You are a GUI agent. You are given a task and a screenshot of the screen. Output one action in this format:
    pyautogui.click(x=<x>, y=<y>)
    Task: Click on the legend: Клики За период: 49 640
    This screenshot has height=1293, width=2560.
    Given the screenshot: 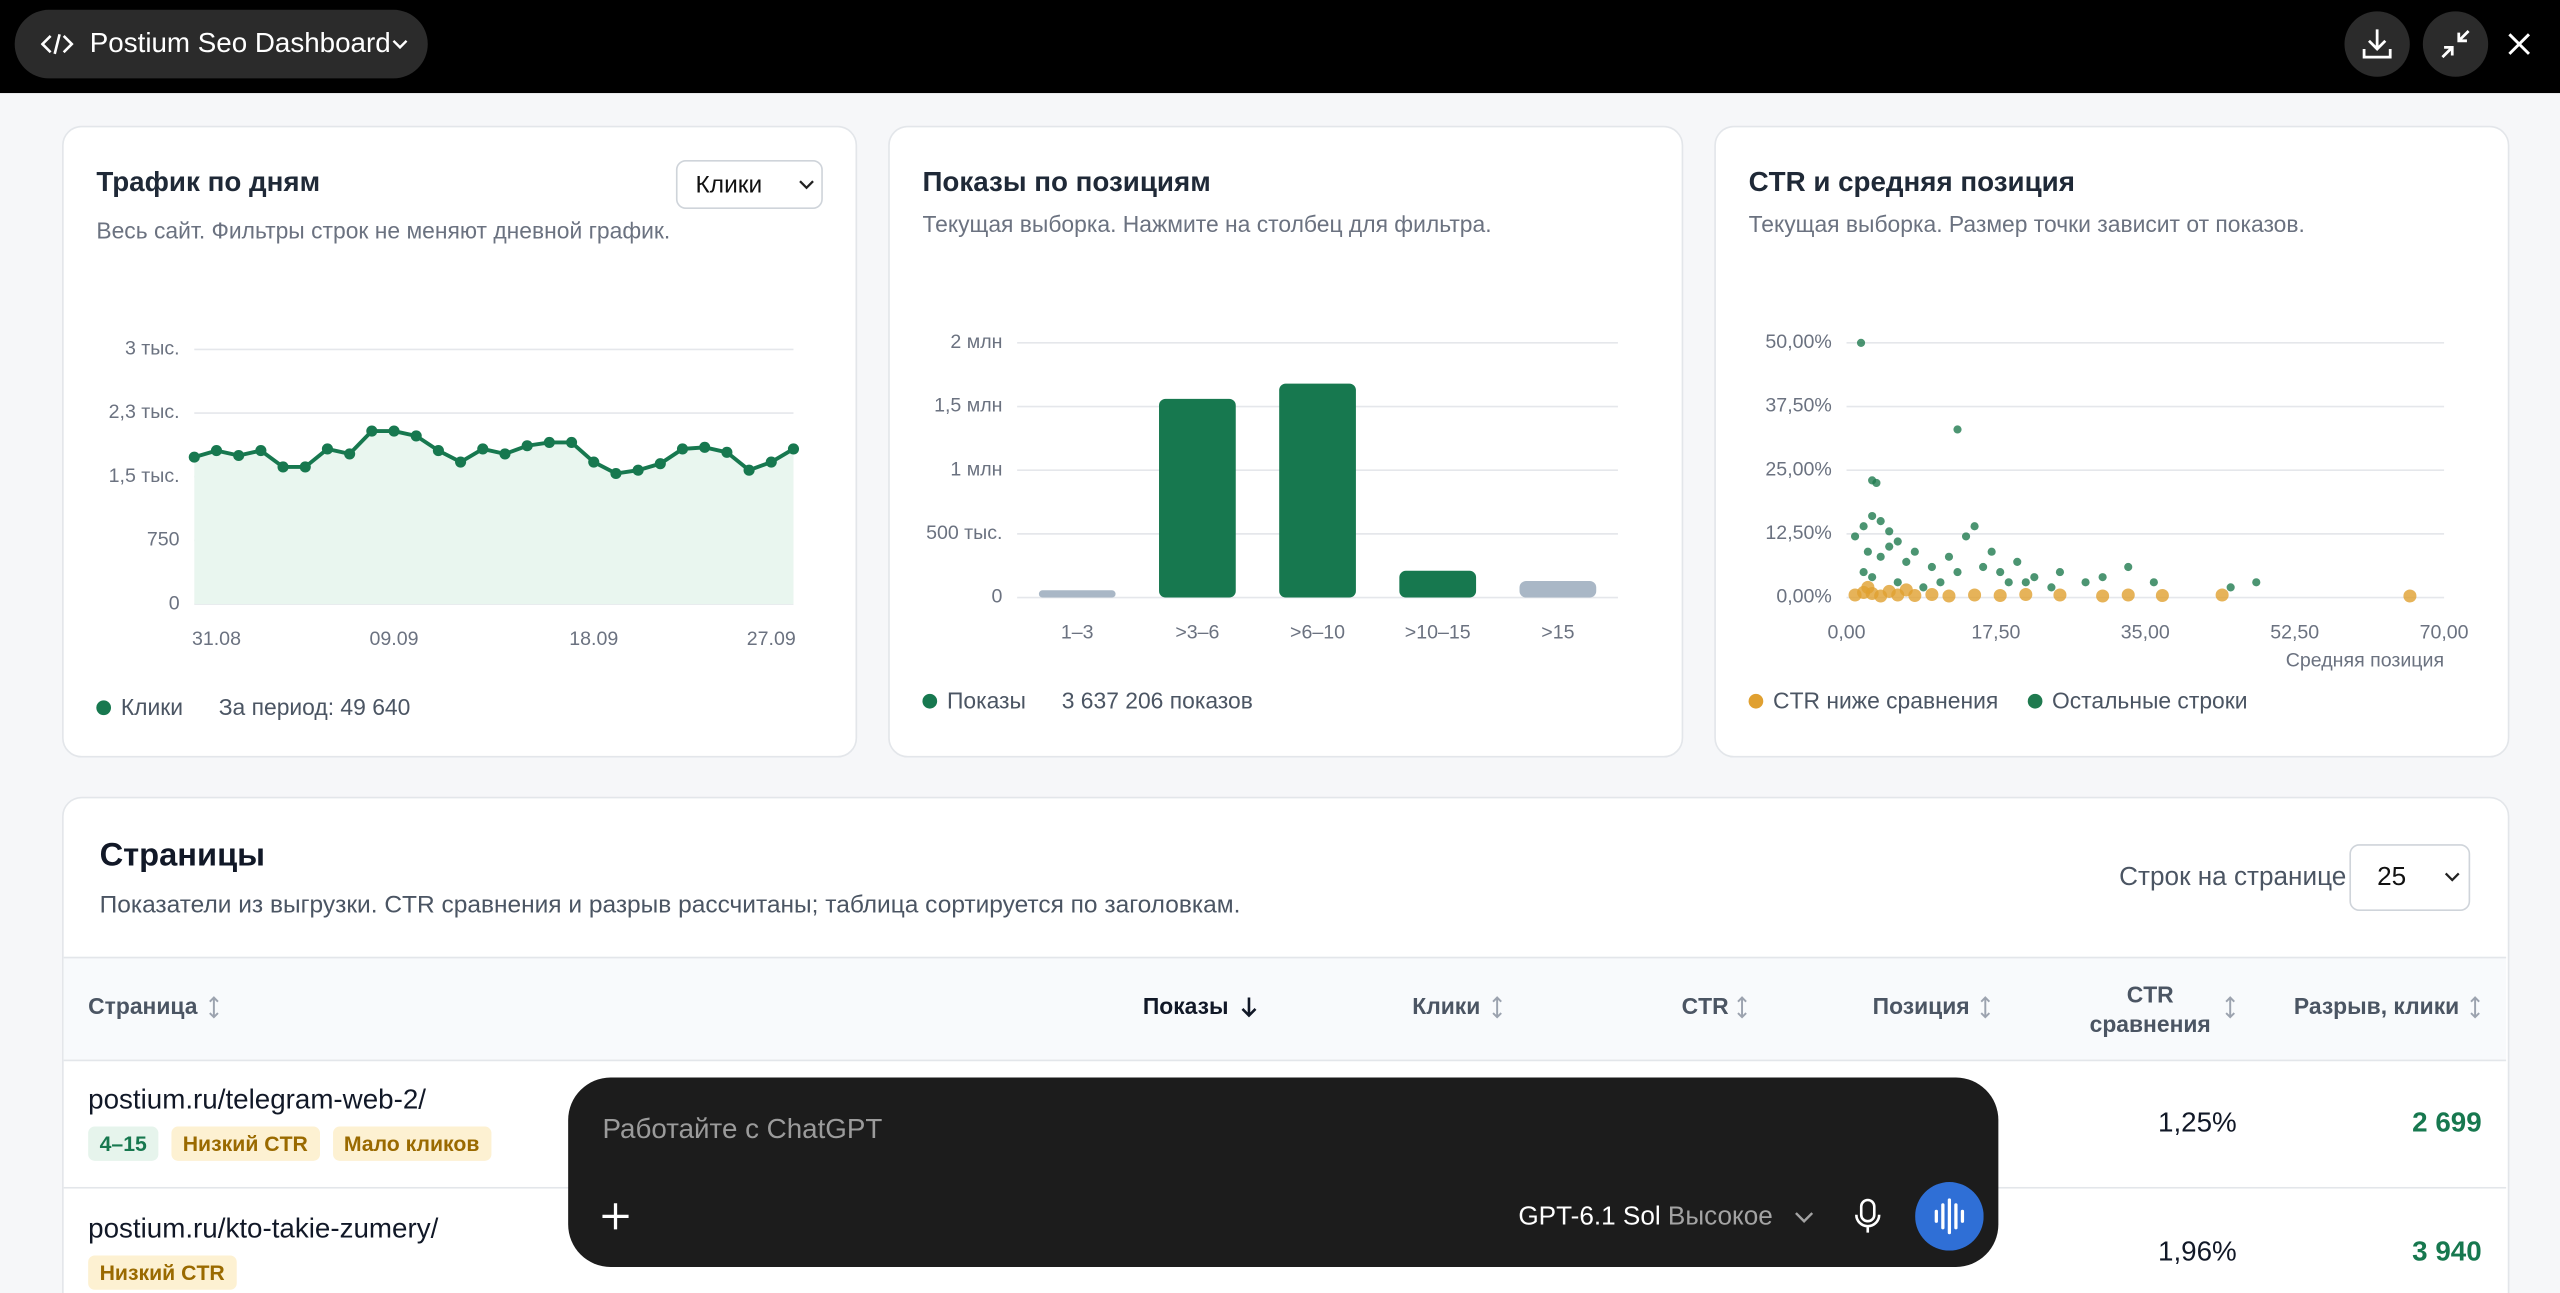 What is the action you would take?
    pyautogui.click(x=253, y=707)
    